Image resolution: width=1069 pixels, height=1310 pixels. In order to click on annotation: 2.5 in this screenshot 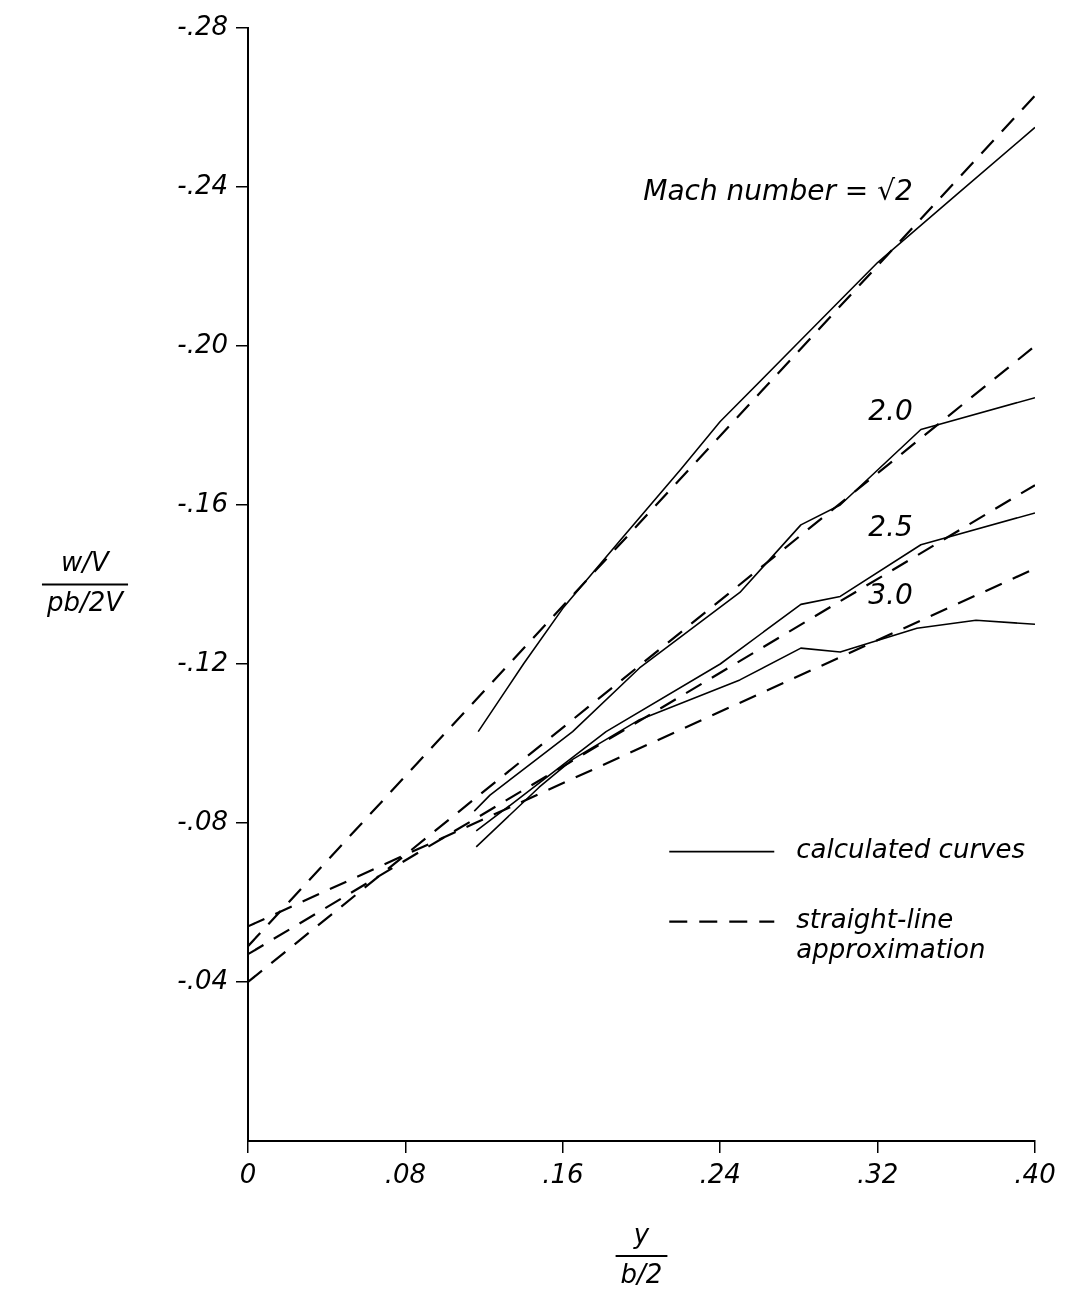, I will do `click(890, 527)`.